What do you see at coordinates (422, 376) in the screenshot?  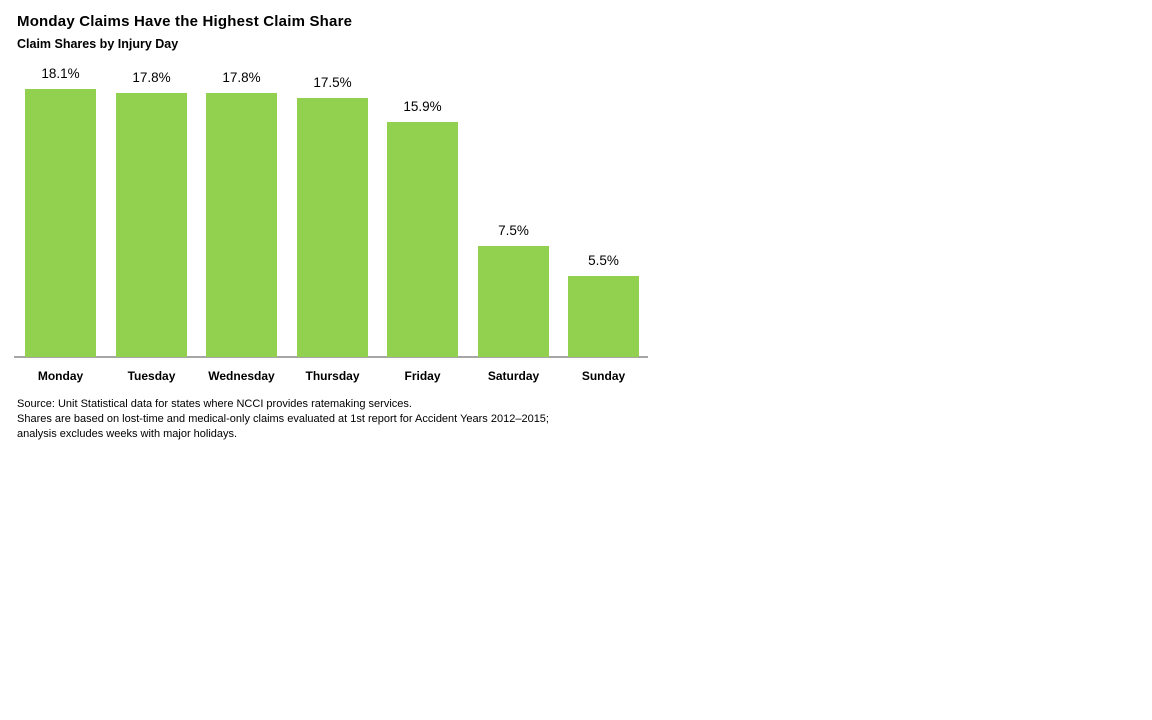 I see `x-axis-label-friday: Friday` at bounding box center [422, 376].